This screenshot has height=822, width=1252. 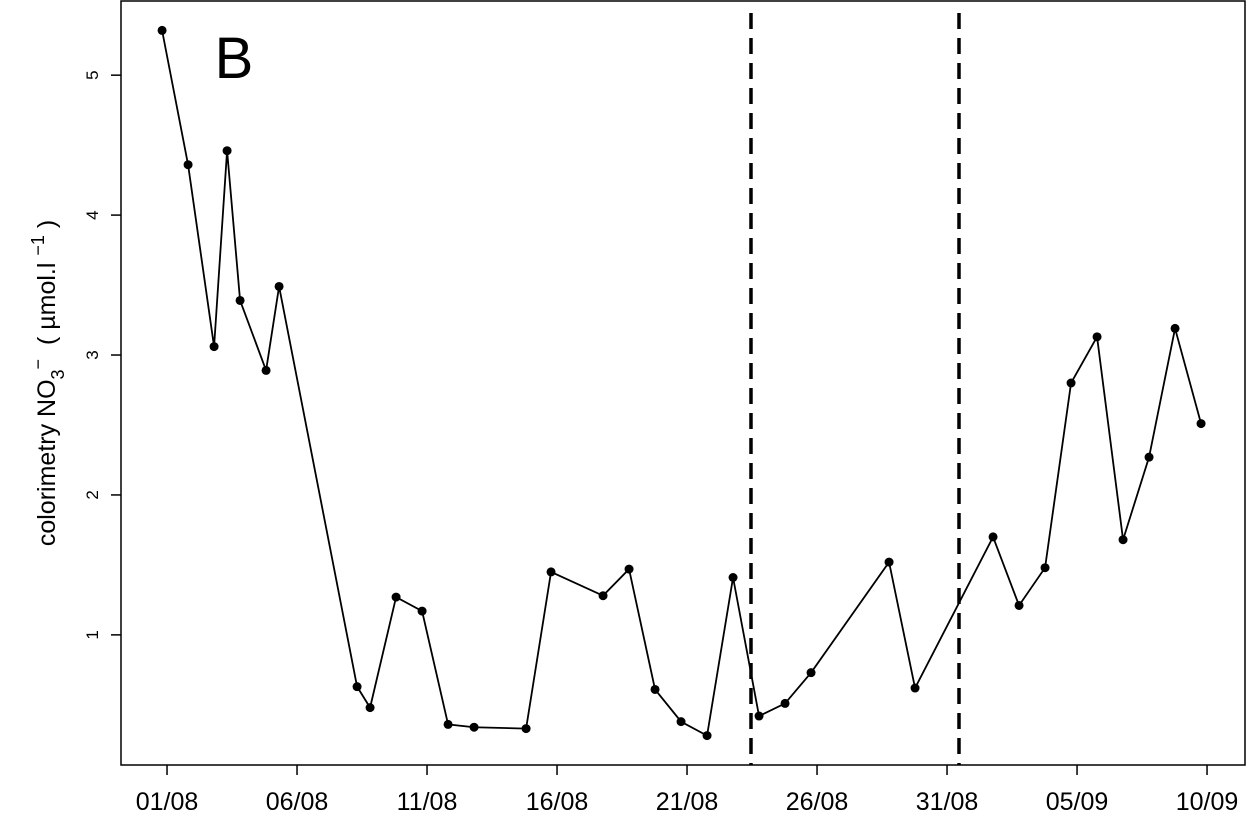 I want to click on y-axis-label-part: colorimetry NO, so click(x=47, y=462).